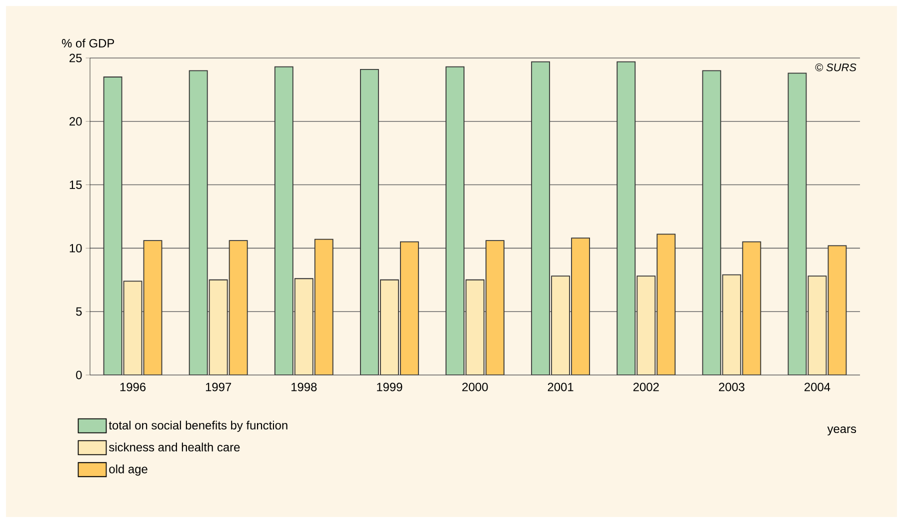 The height and width of the screenshot is (523, 903). What do you see at coordinates (76, 184) in the screenshot?
I see `y-tick-label: 15` at bounding box center [76, 184].